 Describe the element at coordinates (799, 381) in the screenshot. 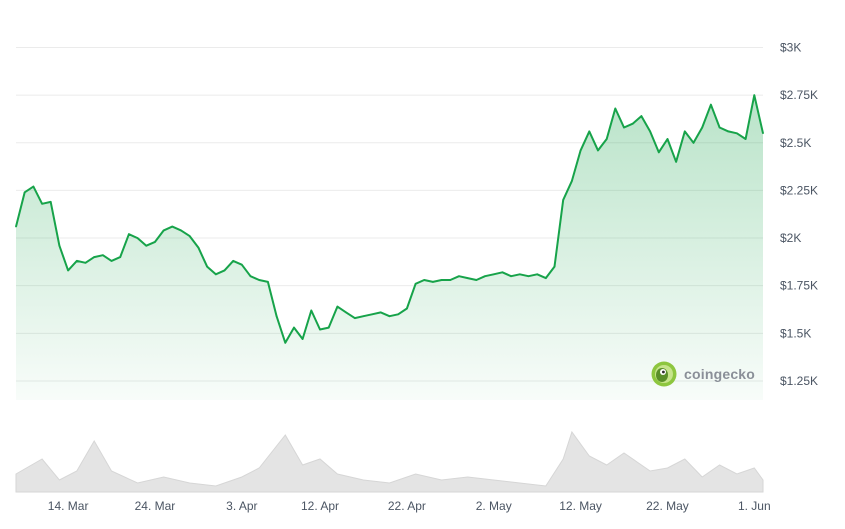

I see `y-tick-label: $1.25K` at that location.